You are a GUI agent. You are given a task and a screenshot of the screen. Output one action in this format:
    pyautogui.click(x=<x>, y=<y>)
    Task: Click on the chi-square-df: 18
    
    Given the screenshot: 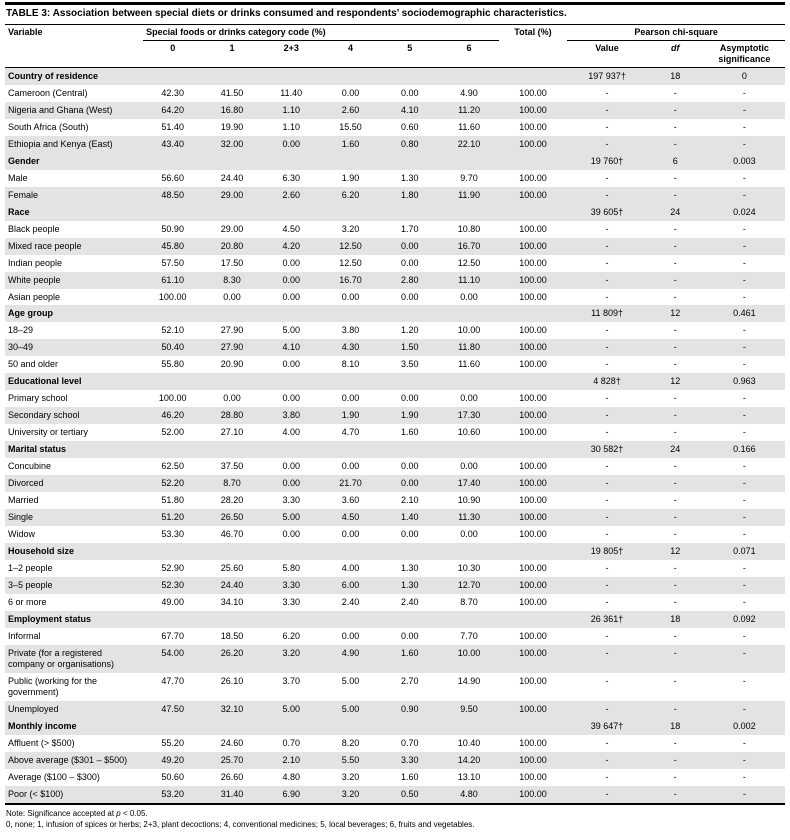 What is the action you would take?
    pyautogui.click(x=675, y=619)
    